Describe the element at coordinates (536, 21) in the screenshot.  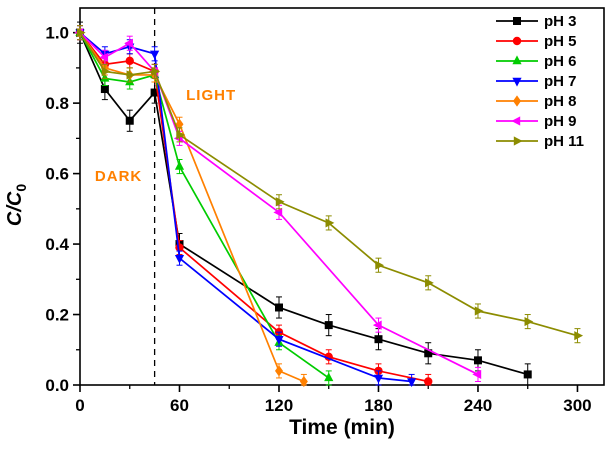
I see `legend-item: pH 3` at that location.